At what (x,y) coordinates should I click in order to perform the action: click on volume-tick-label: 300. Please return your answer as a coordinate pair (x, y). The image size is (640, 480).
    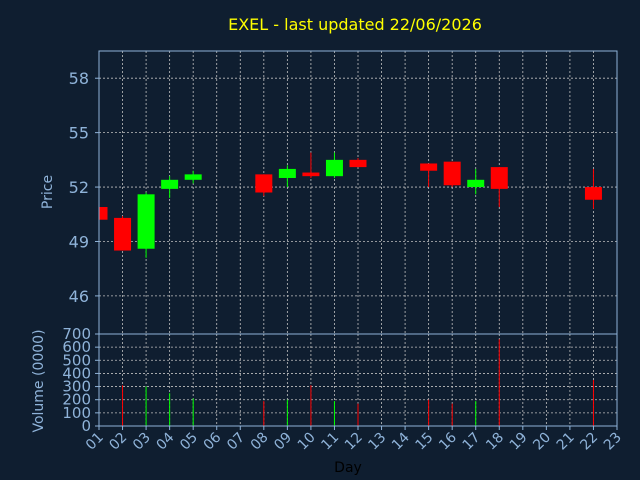
    Looking at the image, I should click on (76, 387).